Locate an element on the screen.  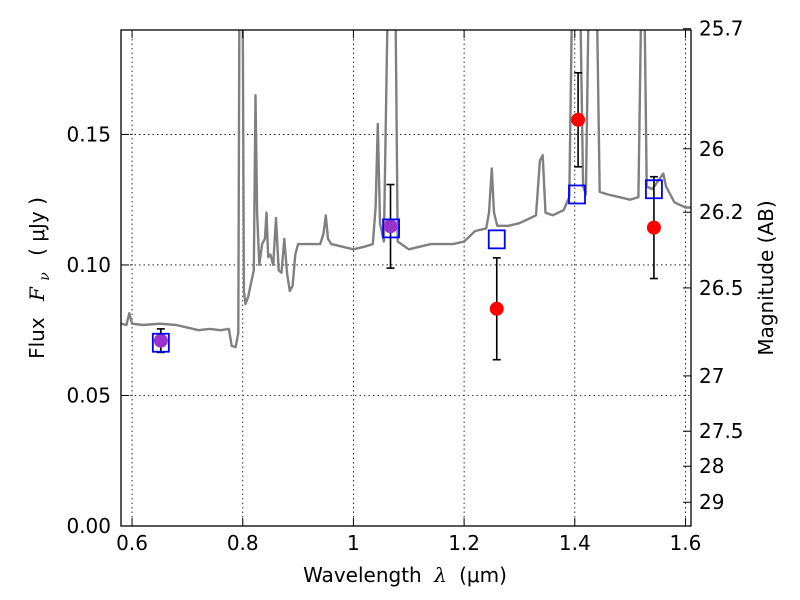
y-tick-label: 0.05 is located at coordinates (88, 395).